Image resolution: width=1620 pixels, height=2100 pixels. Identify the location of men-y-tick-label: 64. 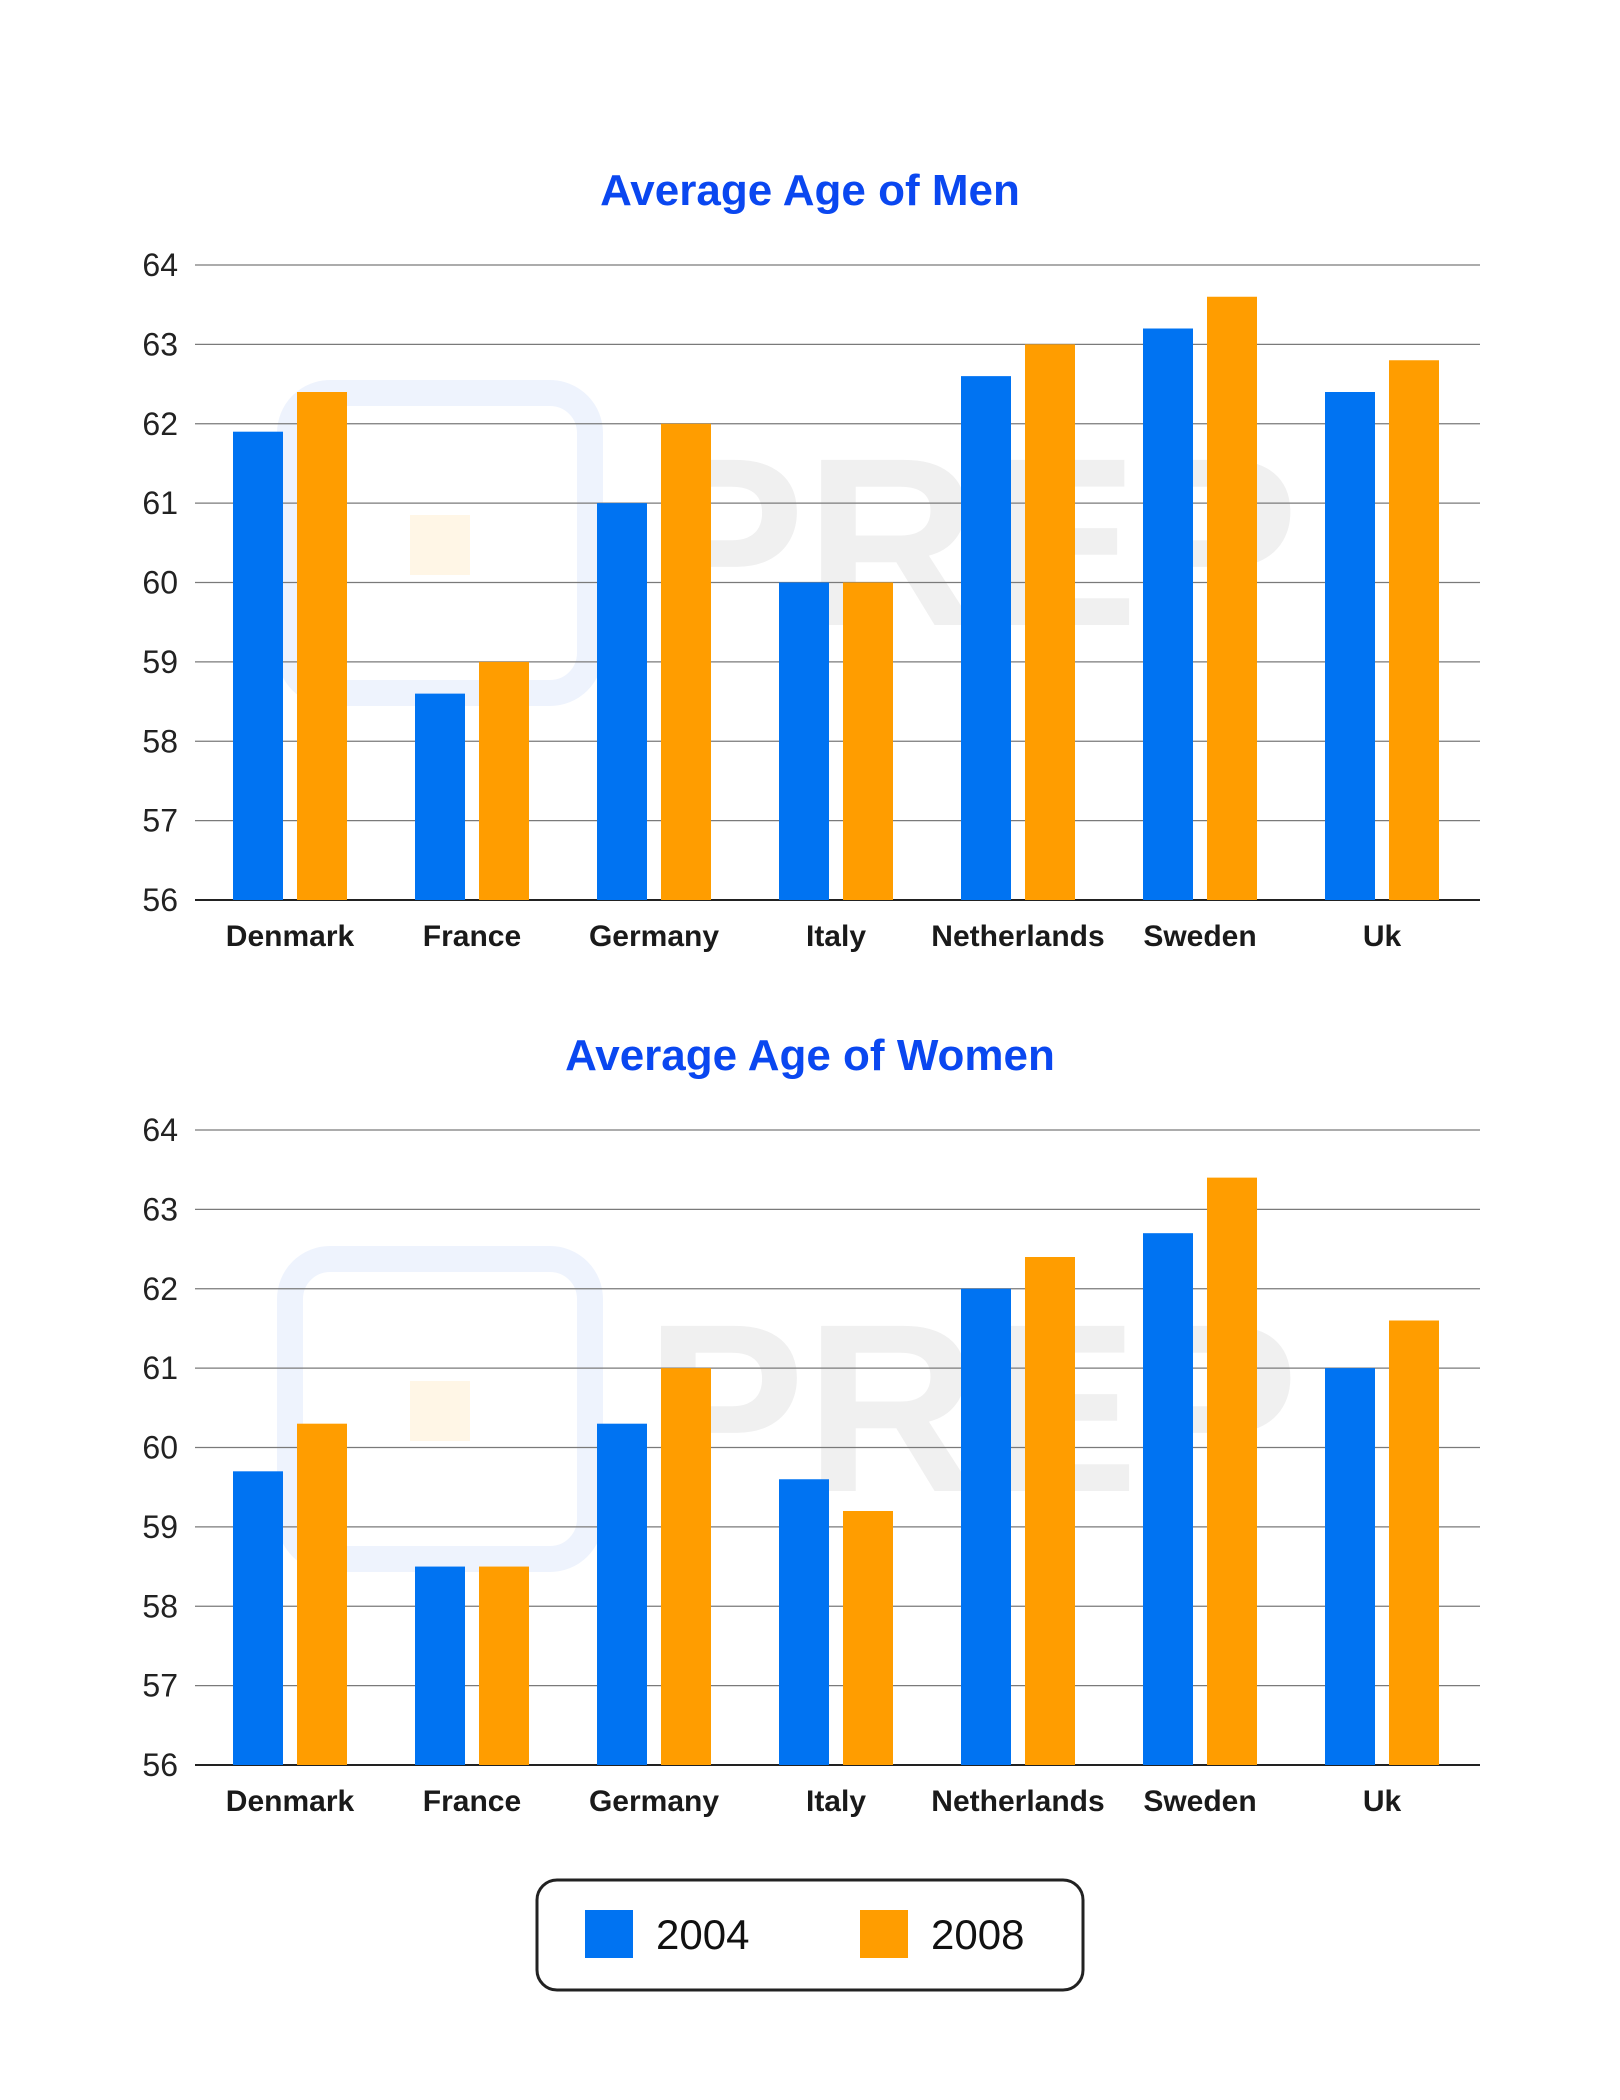
(160, 265).